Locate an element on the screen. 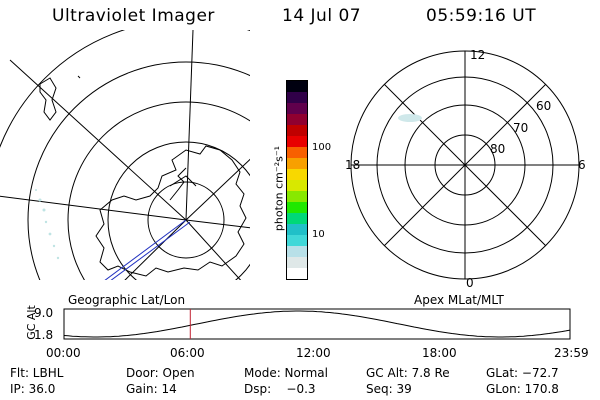 The height and width of the screenshot is (400, 600). time-label: 05:59:16 UT is located at coordinates (481, 16).